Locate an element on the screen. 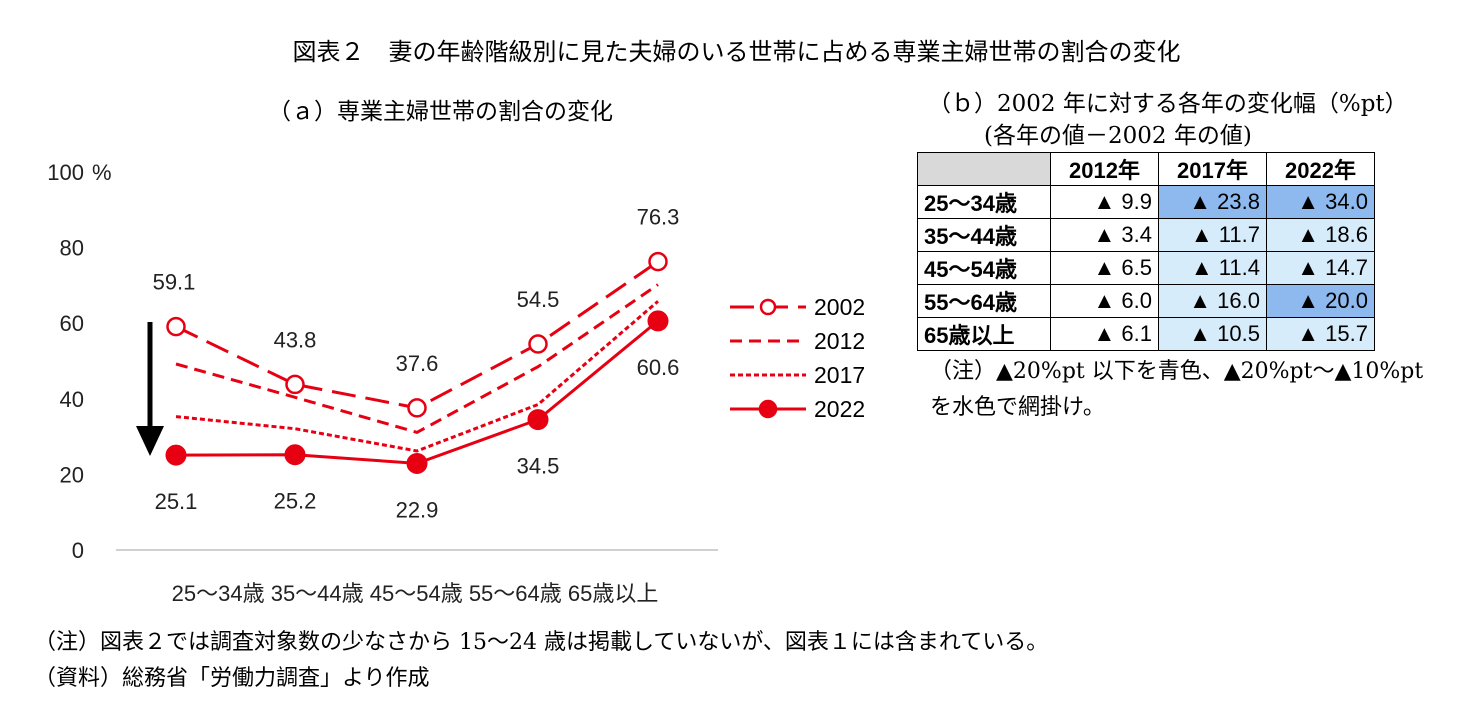 The width and height of the screenshot is (1473, 709). legend-label: 2022 is located at coordinates (840, 408).